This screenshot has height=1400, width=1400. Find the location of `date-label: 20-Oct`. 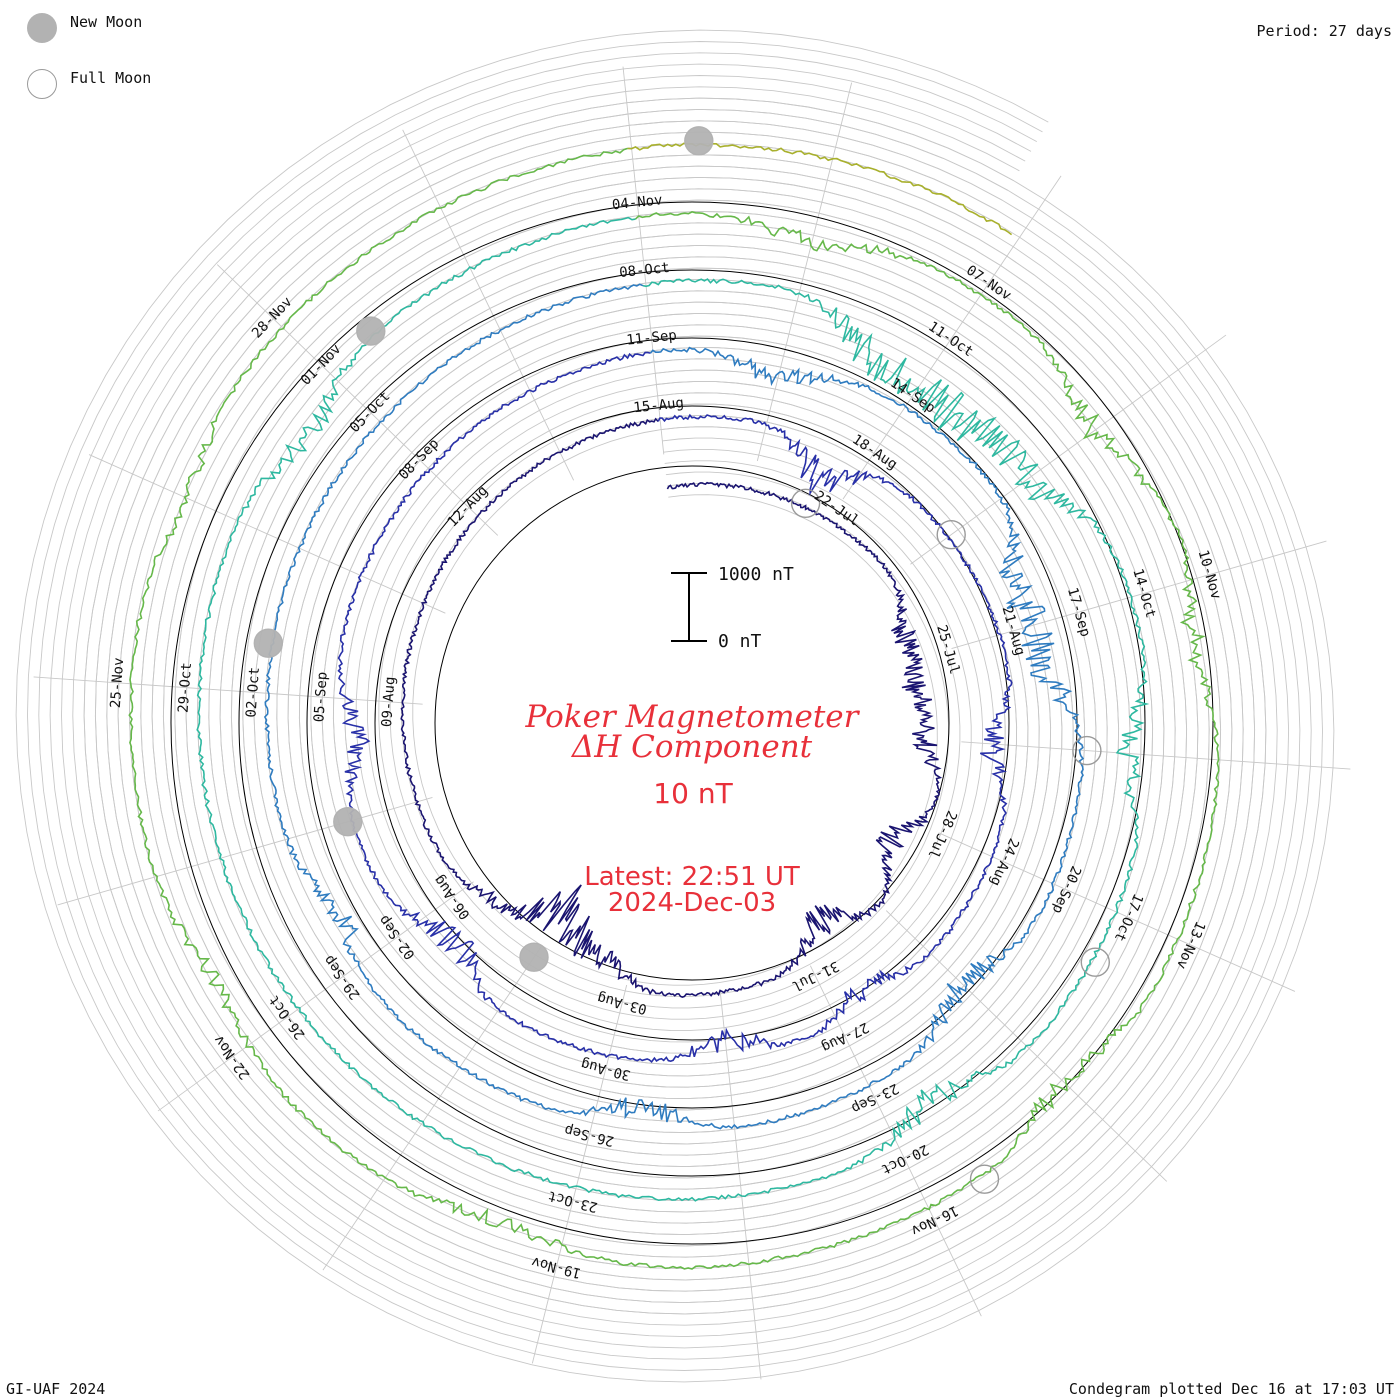

date-label: 20-Oct is located at coordinates (905, 1159).